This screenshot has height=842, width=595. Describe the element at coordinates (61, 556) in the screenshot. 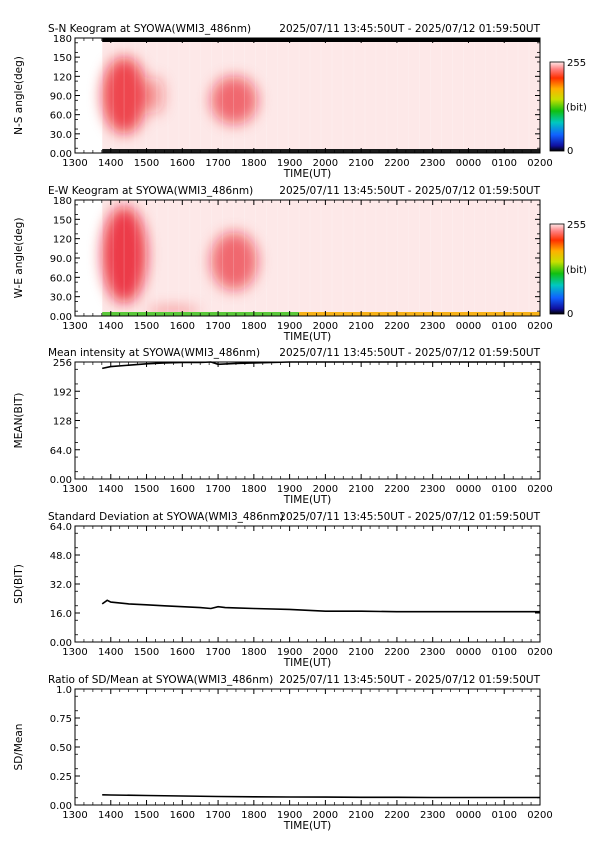

I see `y-tick-label: 48.0` at that location.